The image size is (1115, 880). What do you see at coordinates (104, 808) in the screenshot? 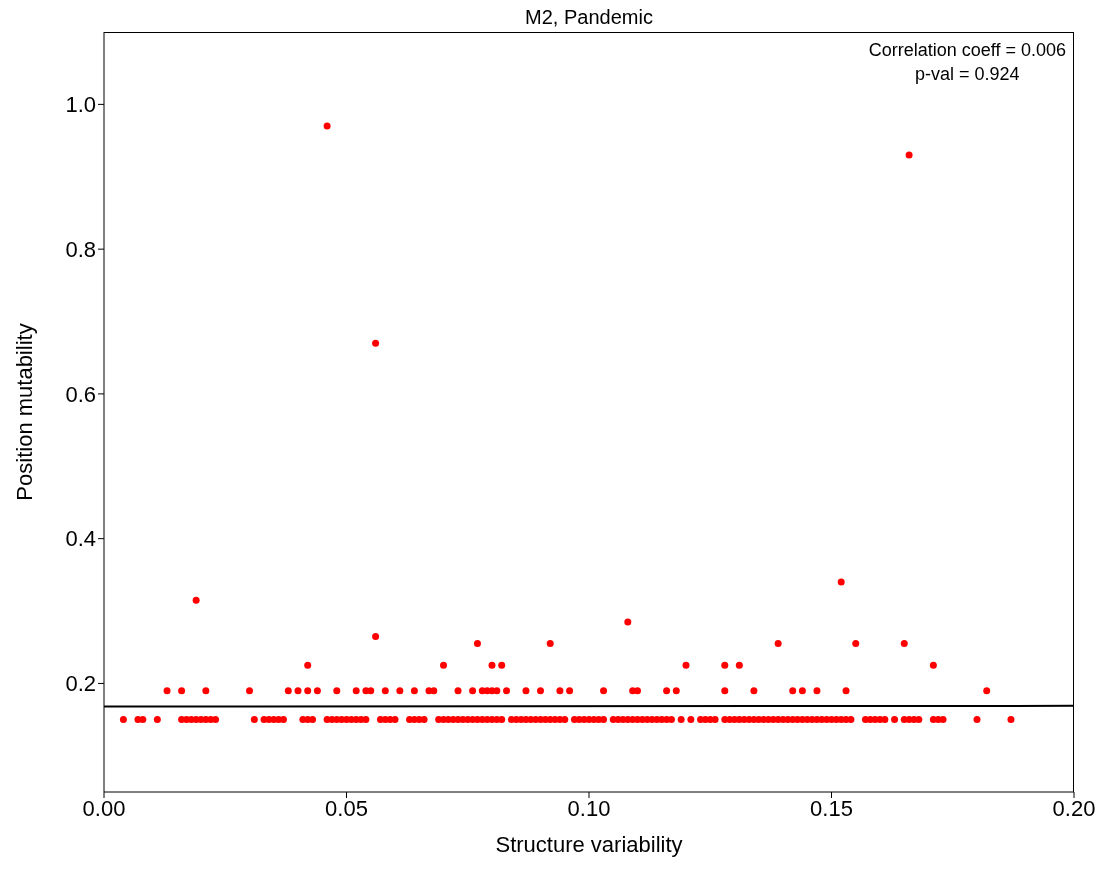
I see `x-tick-label: 0.00` at bounding box center [104, 808].